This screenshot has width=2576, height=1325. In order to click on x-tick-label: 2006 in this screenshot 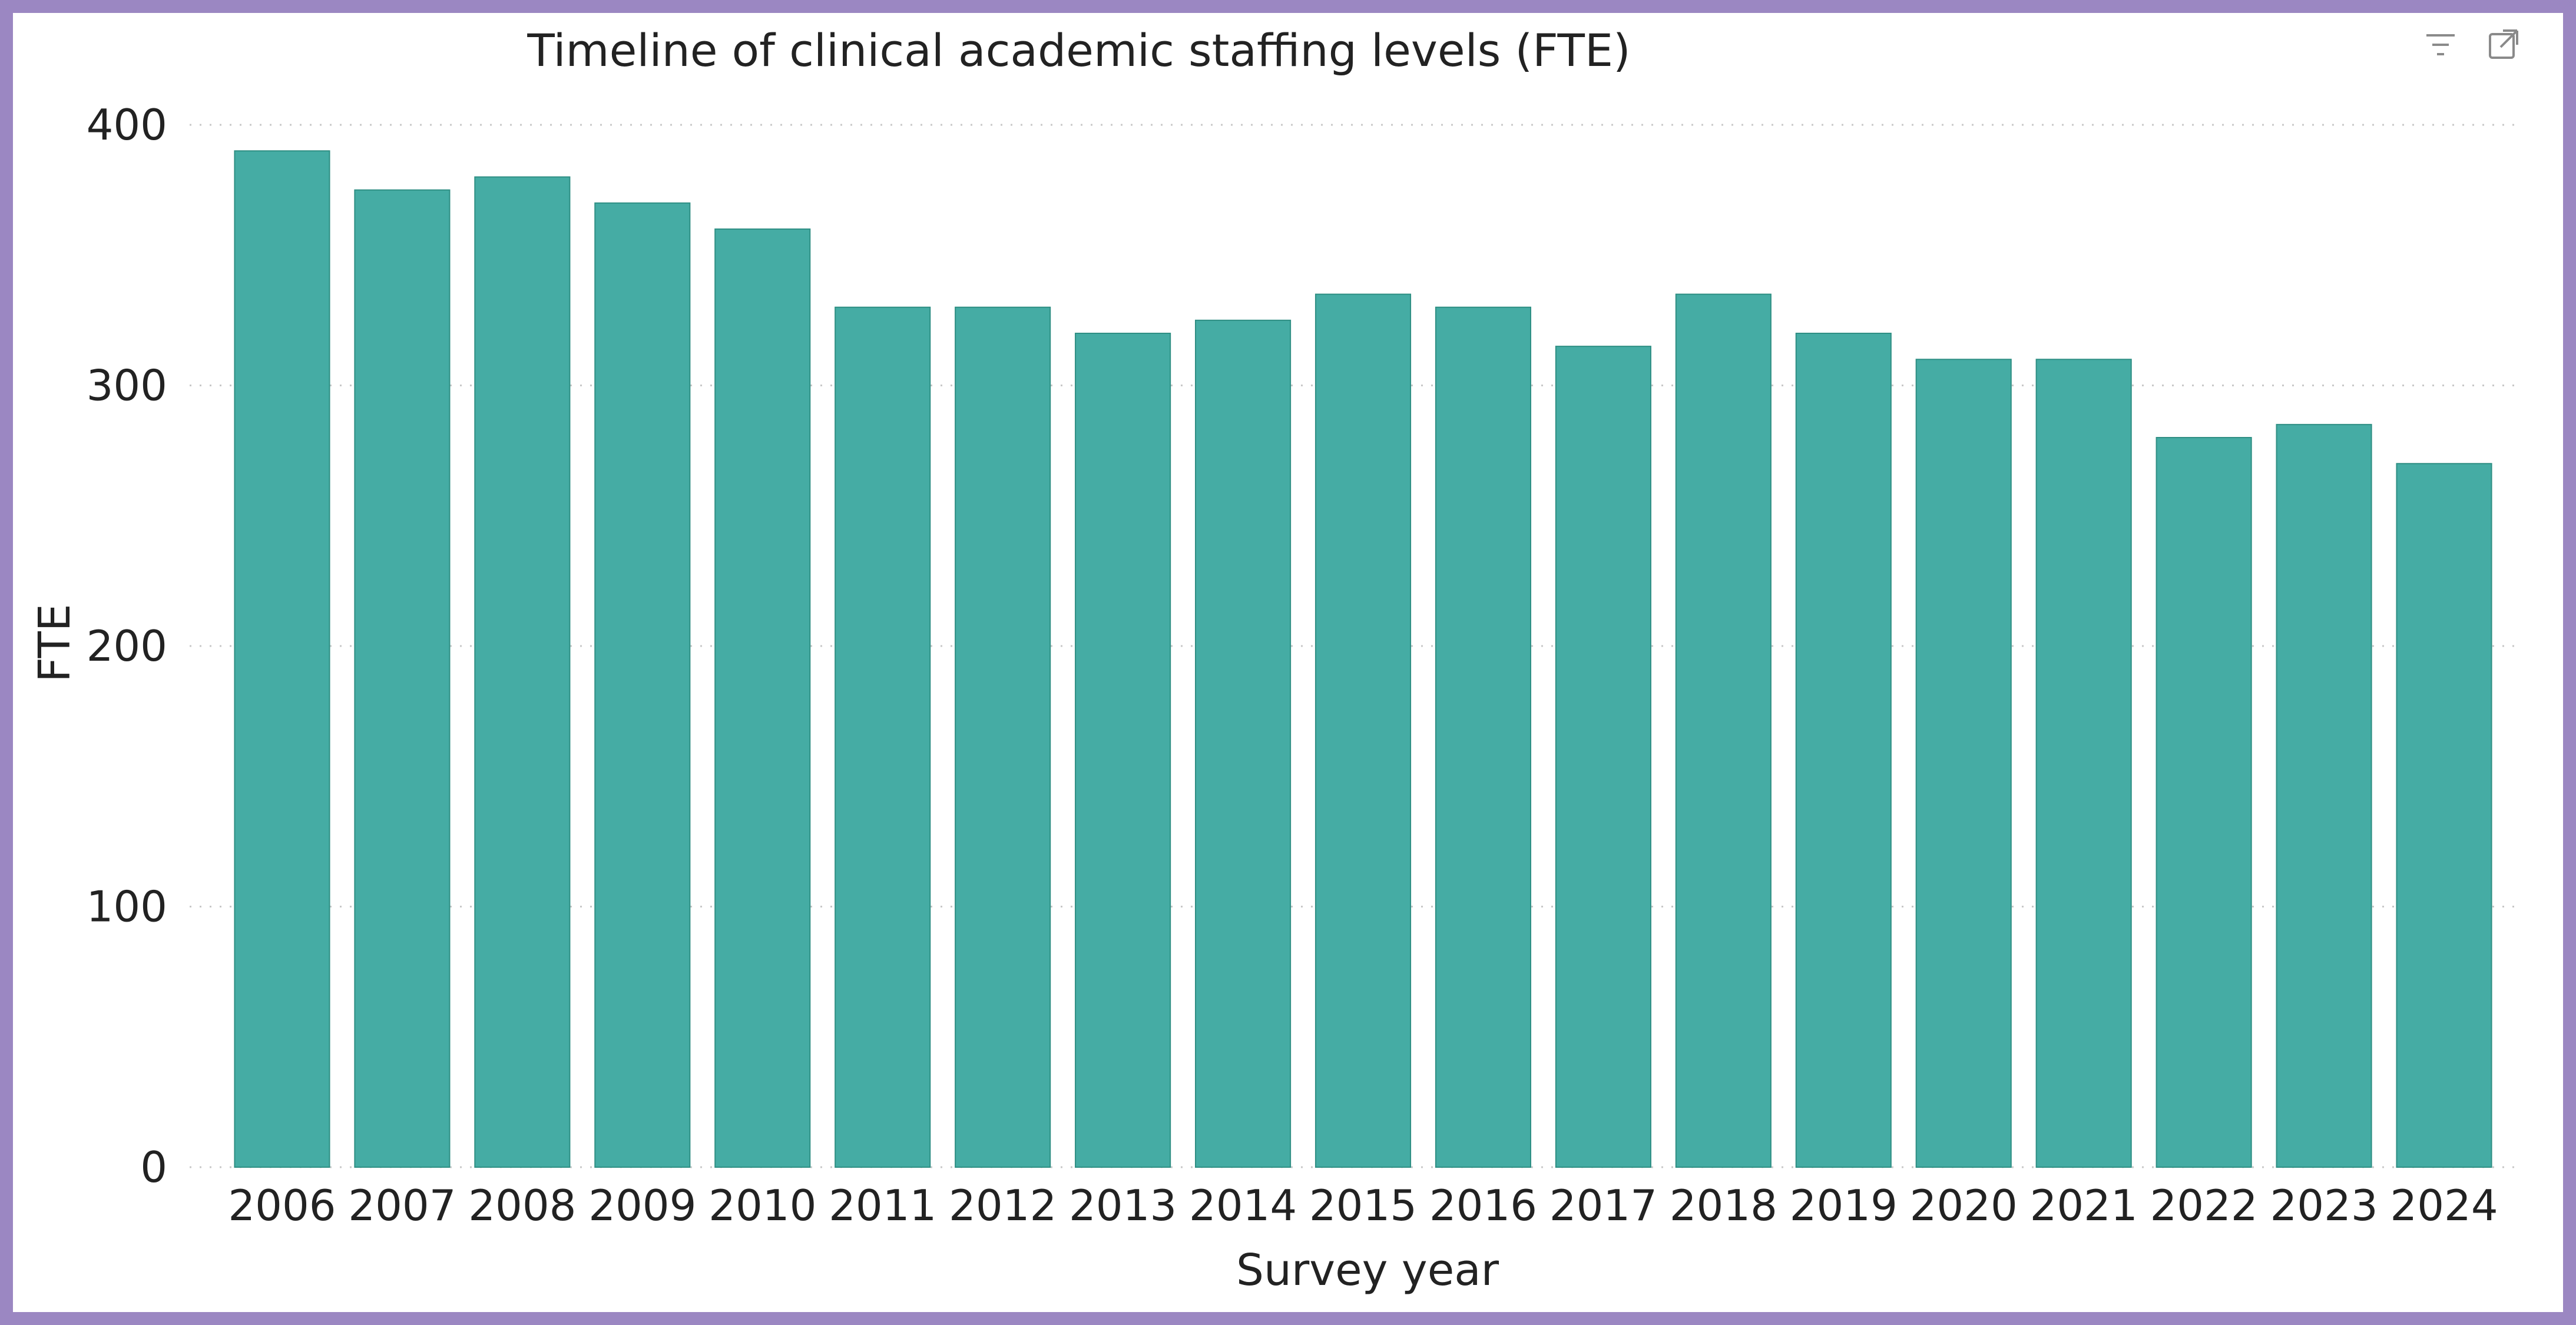, I will do `click(282, 1205)`.